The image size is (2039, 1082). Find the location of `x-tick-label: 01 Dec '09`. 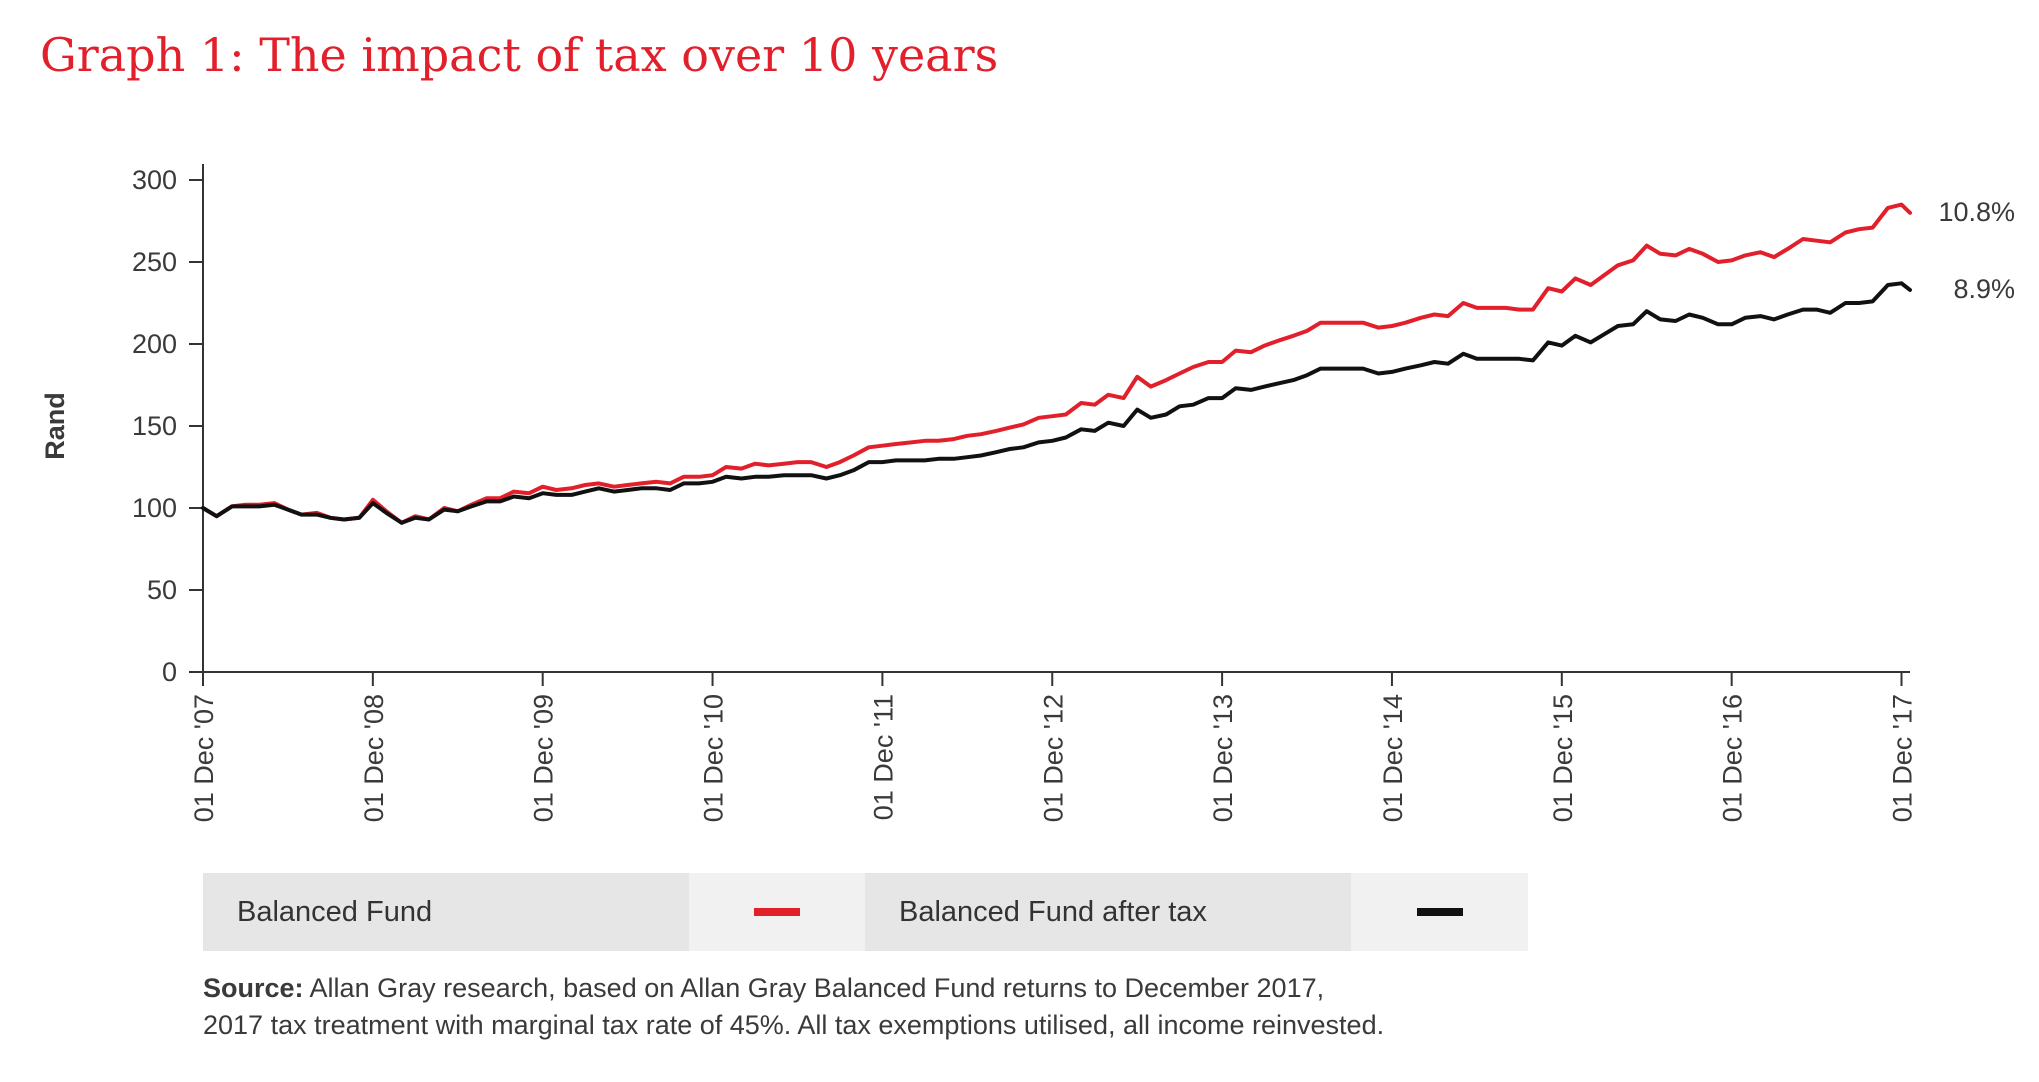

x-tick-label: 01 Dec '09 is located at coordinates (544, 758).